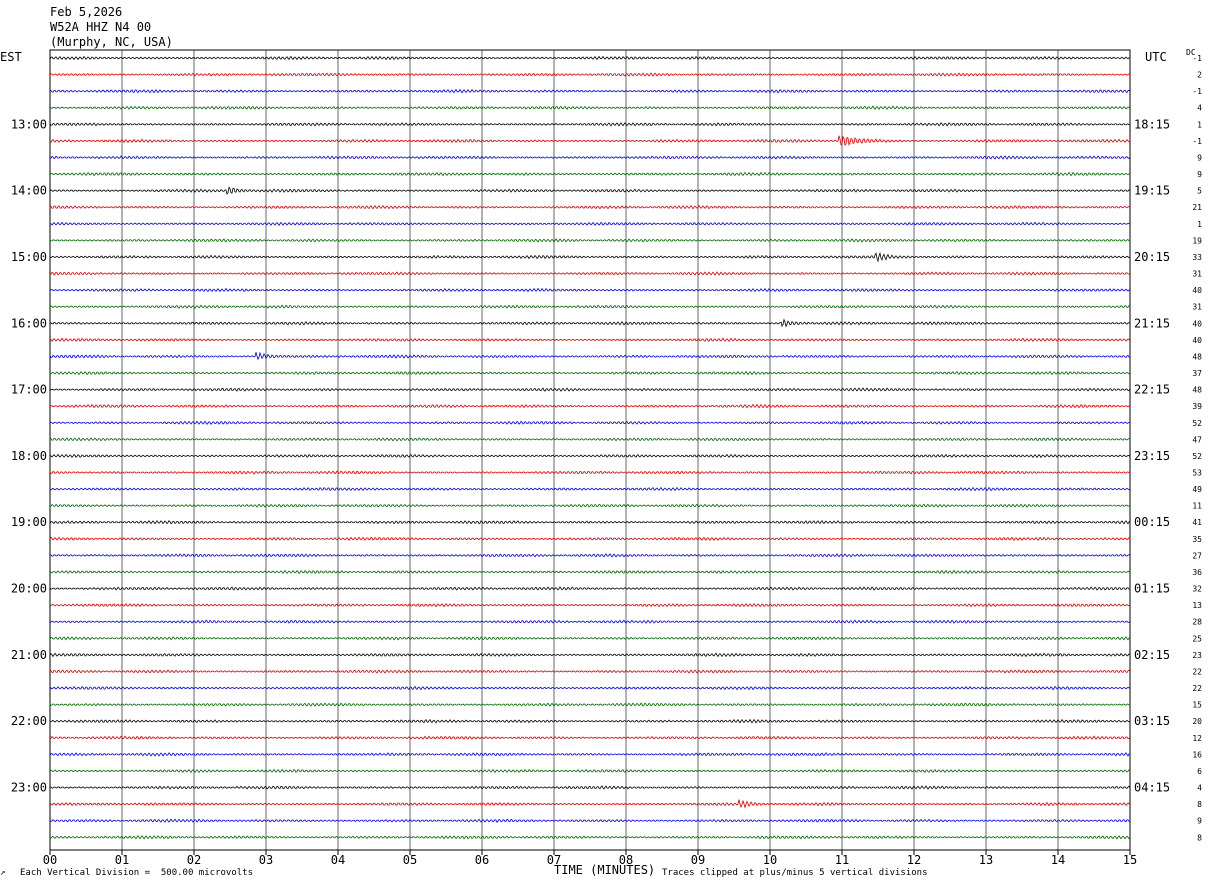  Describe the element at coordinates (1197, 622) in the screenshot. I see `dc-offset-label: 28` at that location.